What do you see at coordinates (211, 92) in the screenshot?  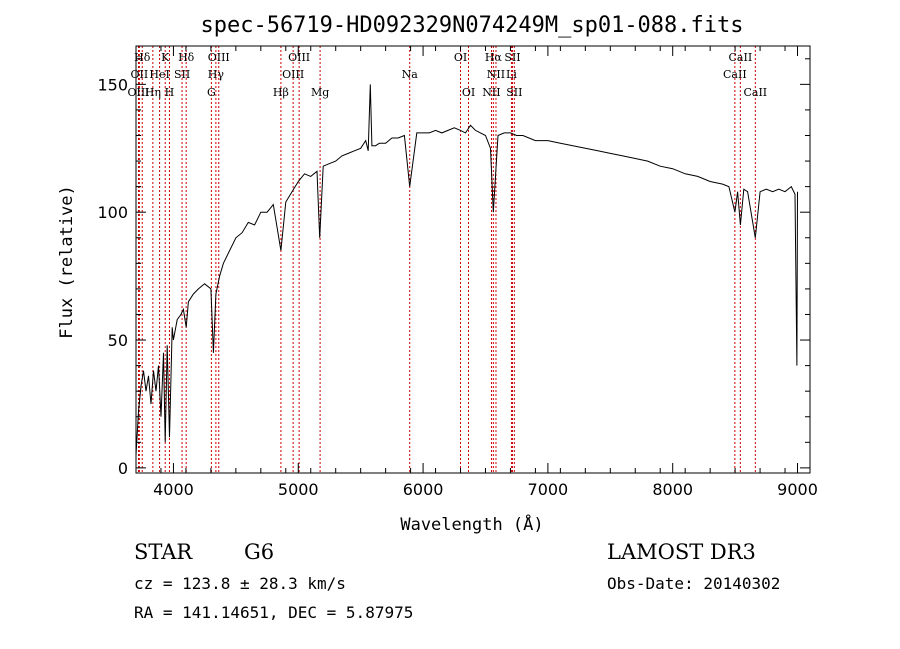 I see `line-label-11: G` at bounding box center [211, 92].